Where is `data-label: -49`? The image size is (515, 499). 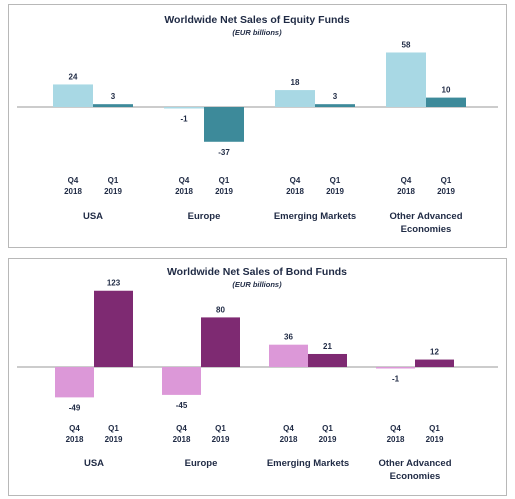 data-label: -49 is located at coordinates (75, 407).